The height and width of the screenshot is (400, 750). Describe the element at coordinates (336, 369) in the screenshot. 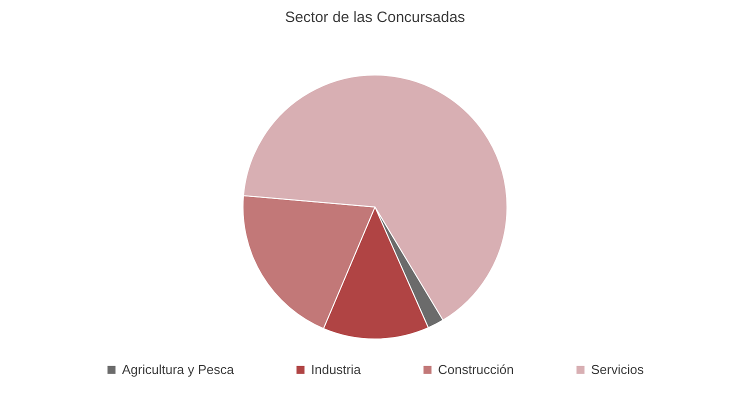

I see `legend-label: Industria` at that location.